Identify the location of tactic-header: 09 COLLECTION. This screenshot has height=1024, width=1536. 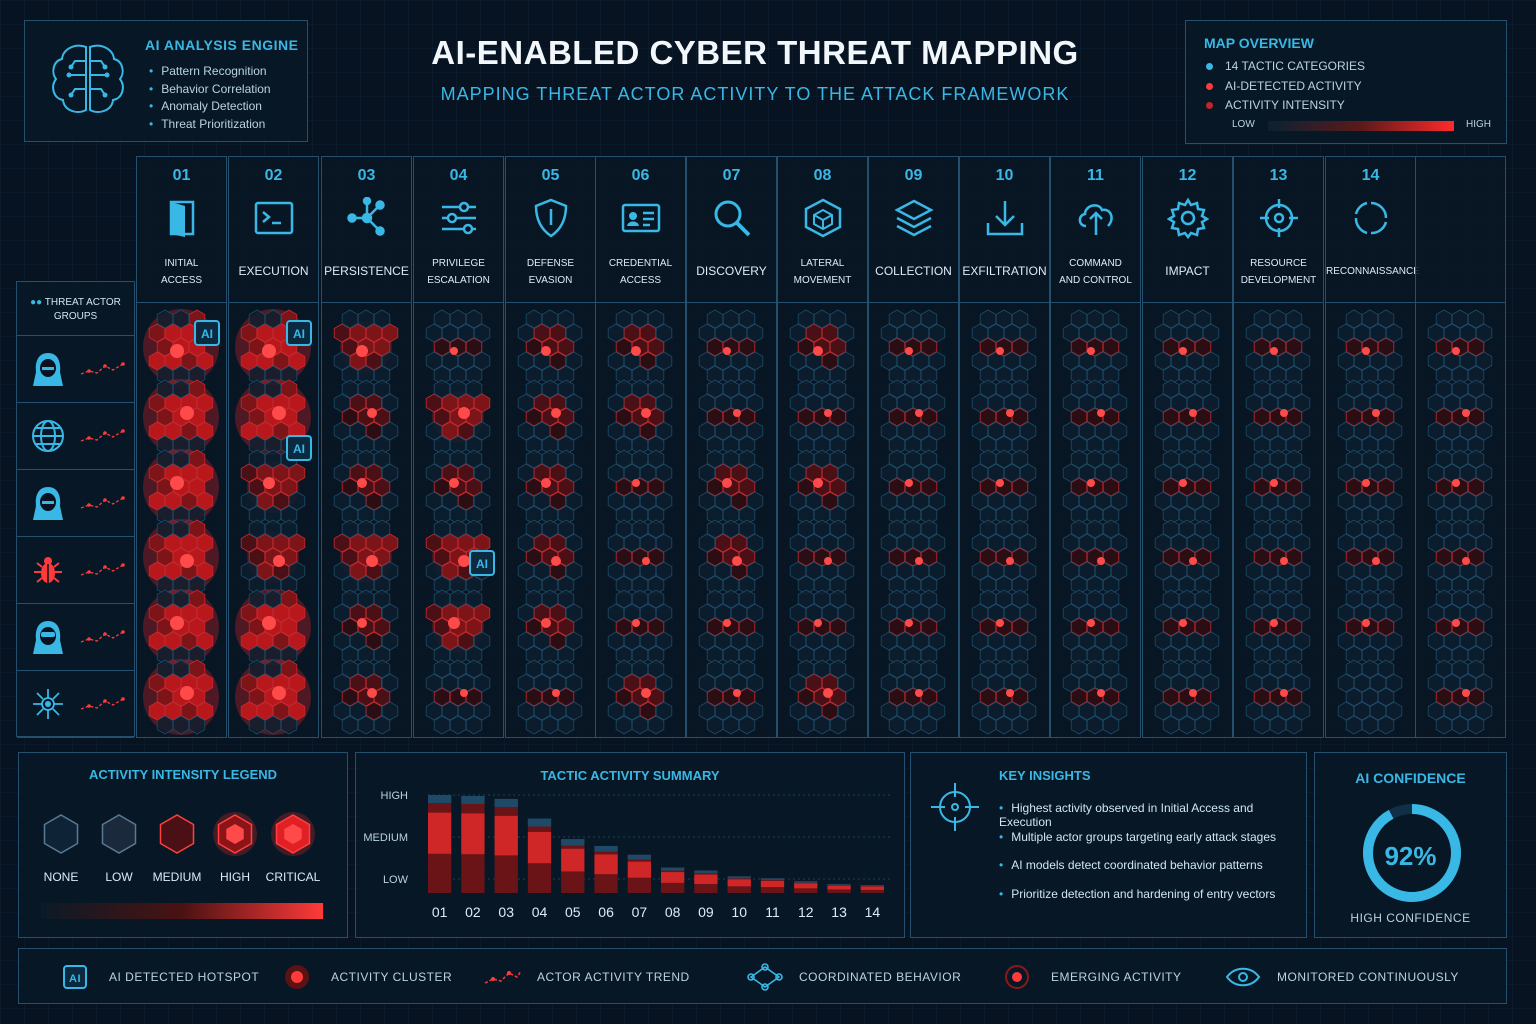
(913, 230).